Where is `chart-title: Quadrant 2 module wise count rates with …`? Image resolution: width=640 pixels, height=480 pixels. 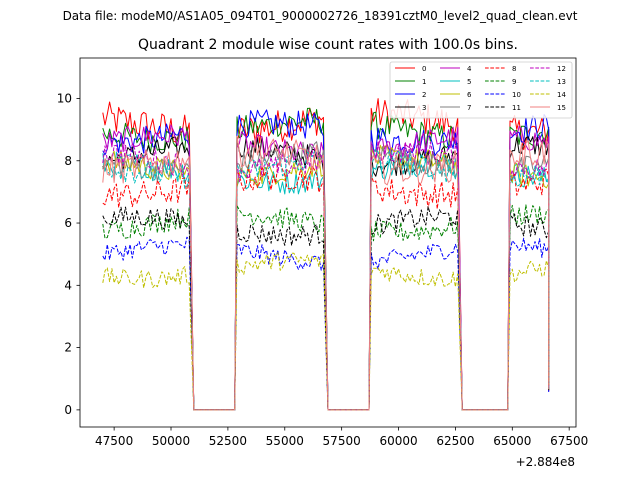
chart-title: Quadrant 2 module wise count rates with … is located at coordinates (328, 45).